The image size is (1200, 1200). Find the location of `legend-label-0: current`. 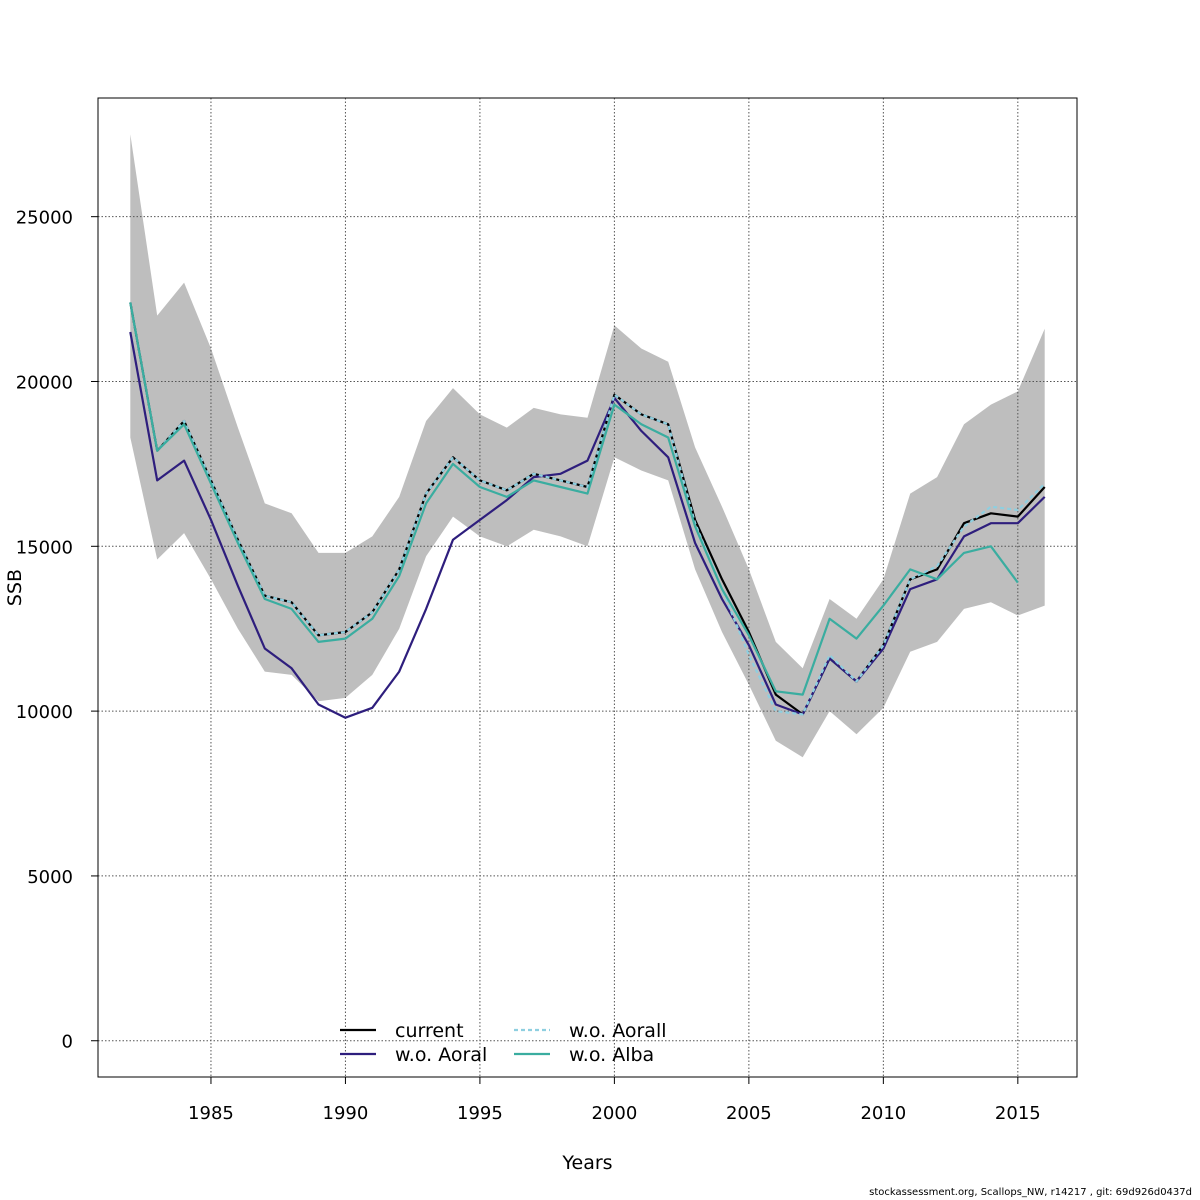

legend-label-0: current is located at coordinates (429, 1031).